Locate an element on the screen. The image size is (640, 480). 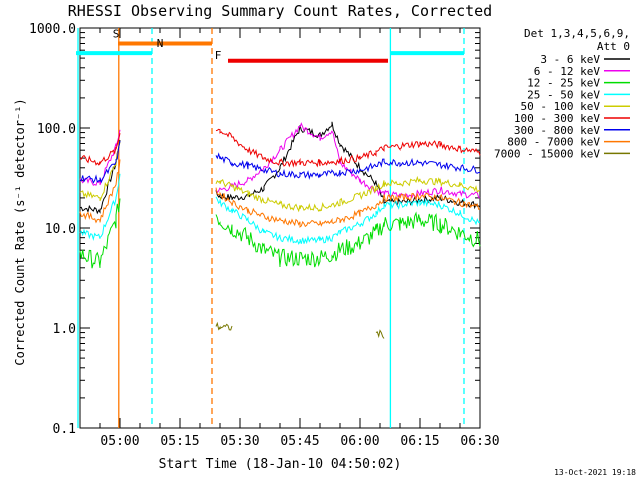
annotation-label: S is located at coordinates (116, 33).